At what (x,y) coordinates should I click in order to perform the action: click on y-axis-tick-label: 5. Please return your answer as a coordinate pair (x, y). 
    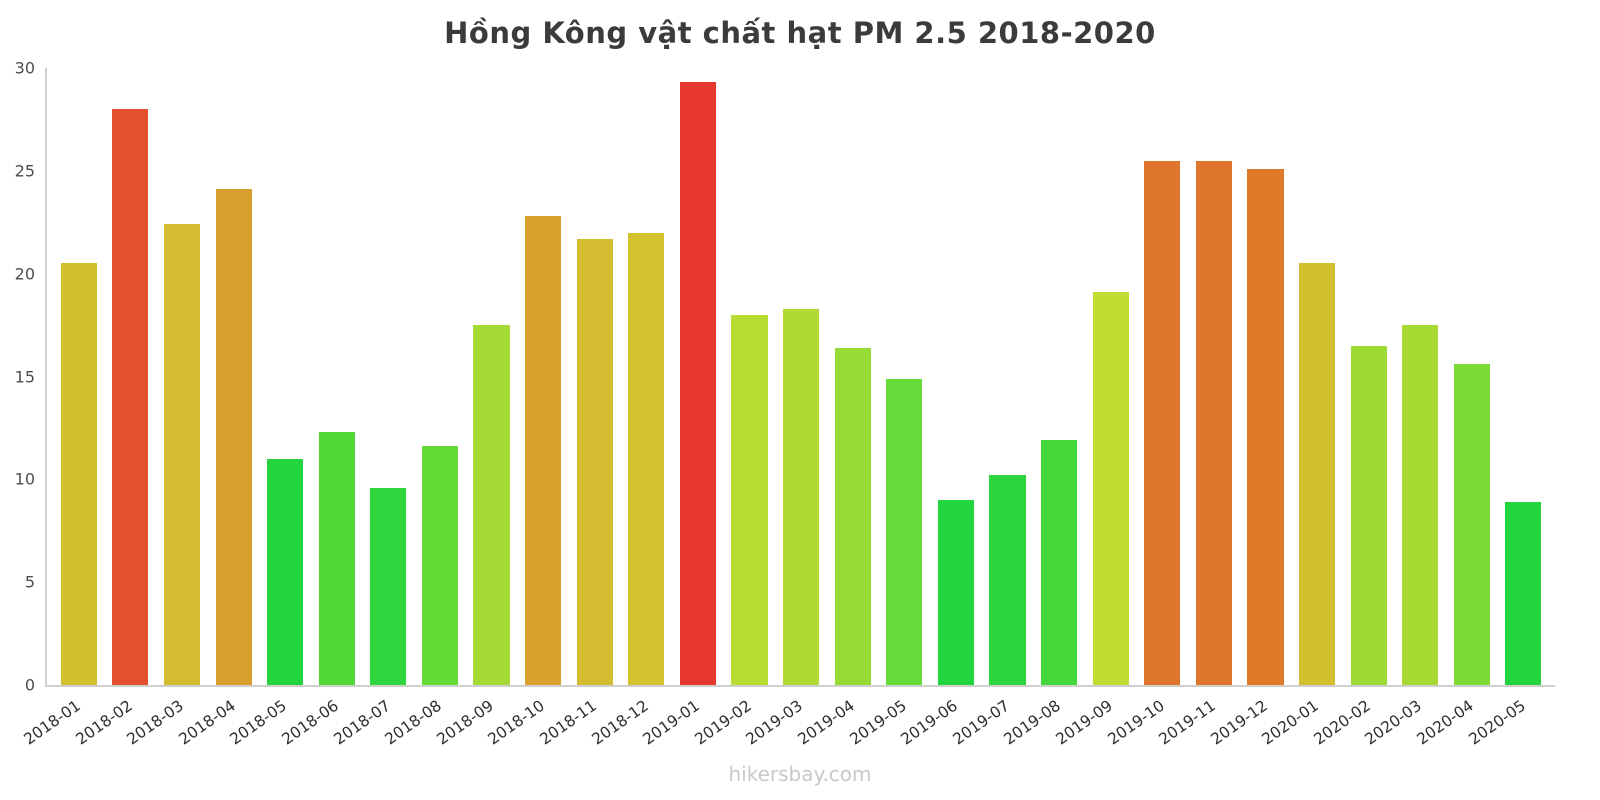
    Looking at the image, I should click on (29, 582).